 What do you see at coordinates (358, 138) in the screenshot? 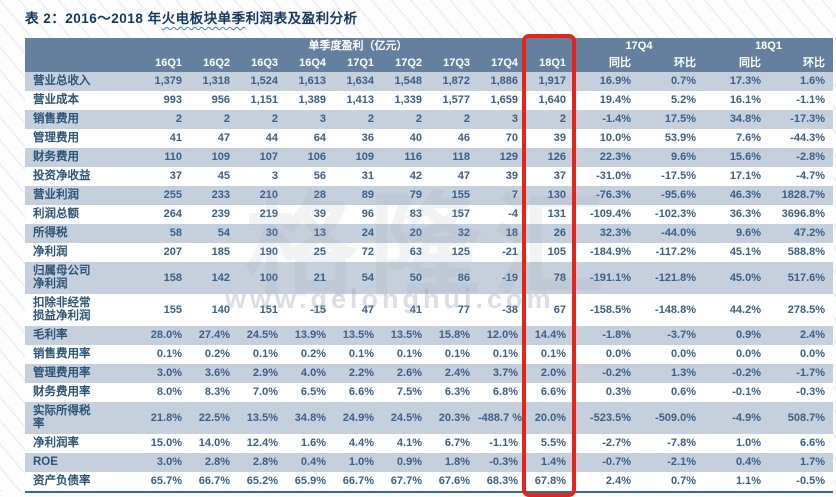
I see `table-cell: 36` at bounding box center [358, 138].